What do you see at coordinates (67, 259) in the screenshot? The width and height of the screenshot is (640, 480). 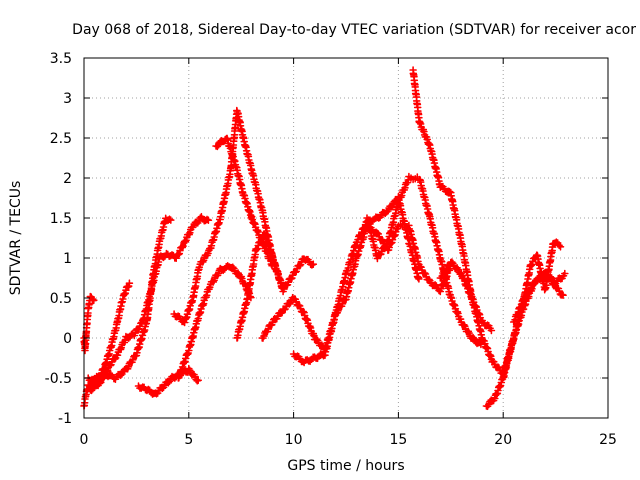 I see `y-tick-label: 1` at bounding box center [67, 259].